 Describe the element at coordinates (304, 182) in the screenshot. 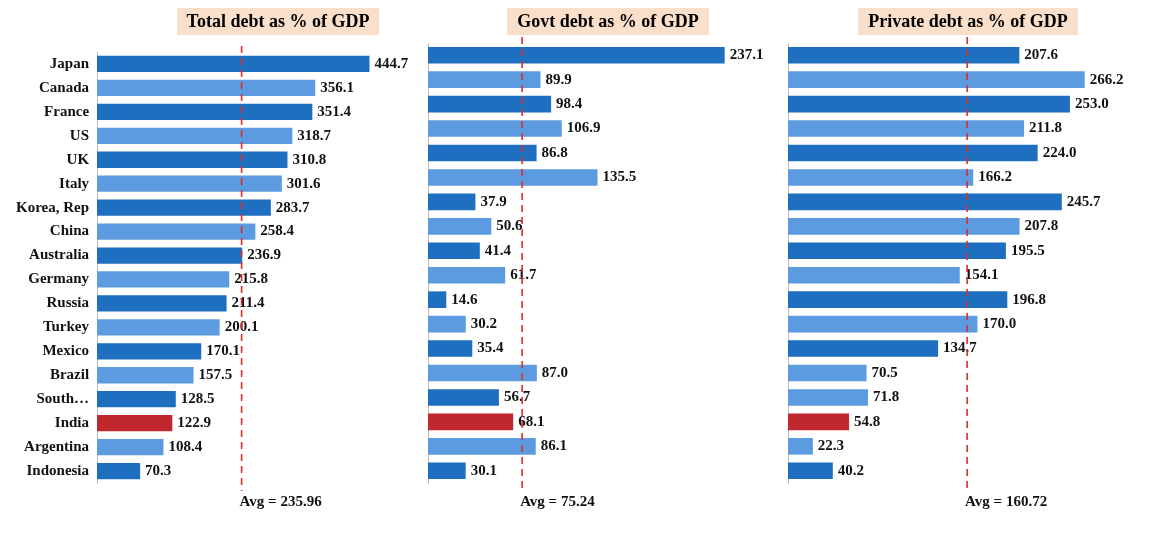

I see `data-label: 301.6` at that location.